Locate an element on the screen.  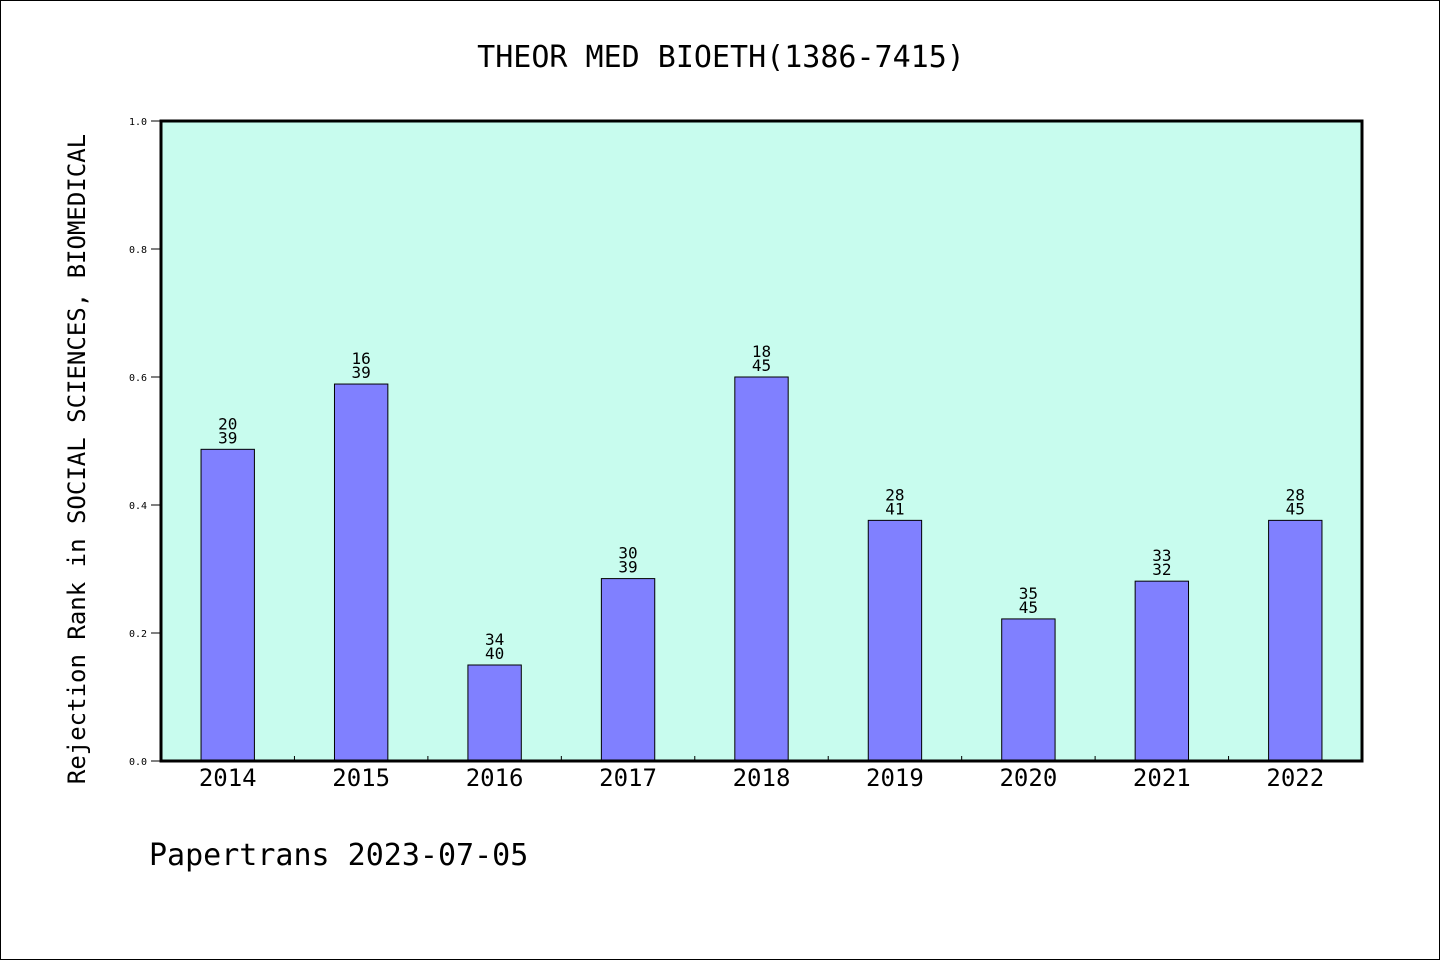
bar-2022 is located at coordinates (1295, 640).